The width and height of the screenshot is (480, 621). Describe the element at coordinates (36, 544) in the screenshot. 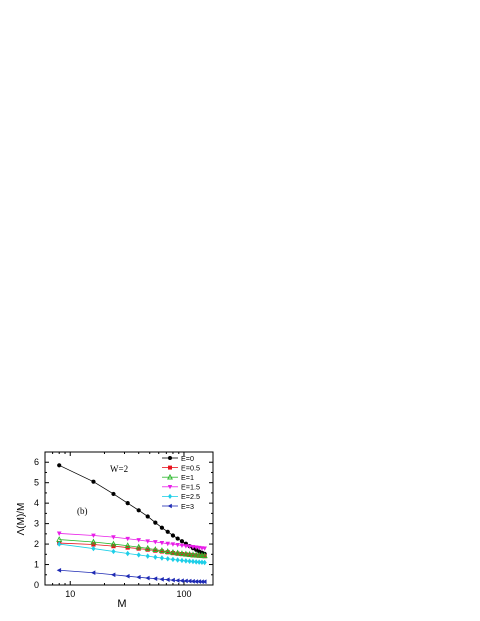

I see `y-tick-label: 2` at that location.